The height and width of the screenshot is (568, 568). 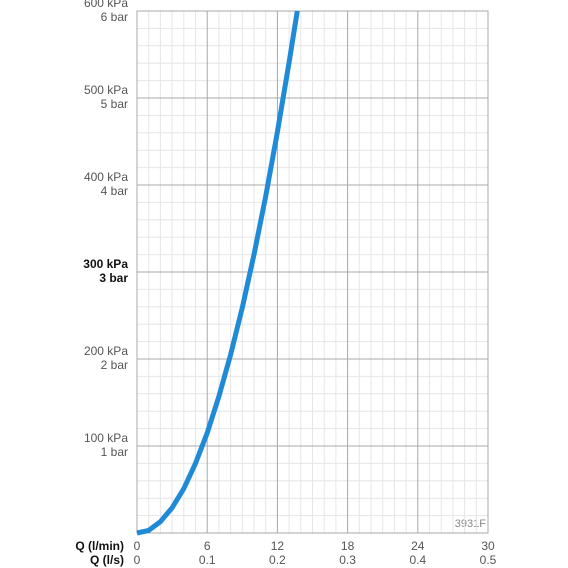 What do you see at coordinates (107, 560) in the screenshot?
I see `x2-axis-label: Q (l/s)` at bounding box center [107, 560].